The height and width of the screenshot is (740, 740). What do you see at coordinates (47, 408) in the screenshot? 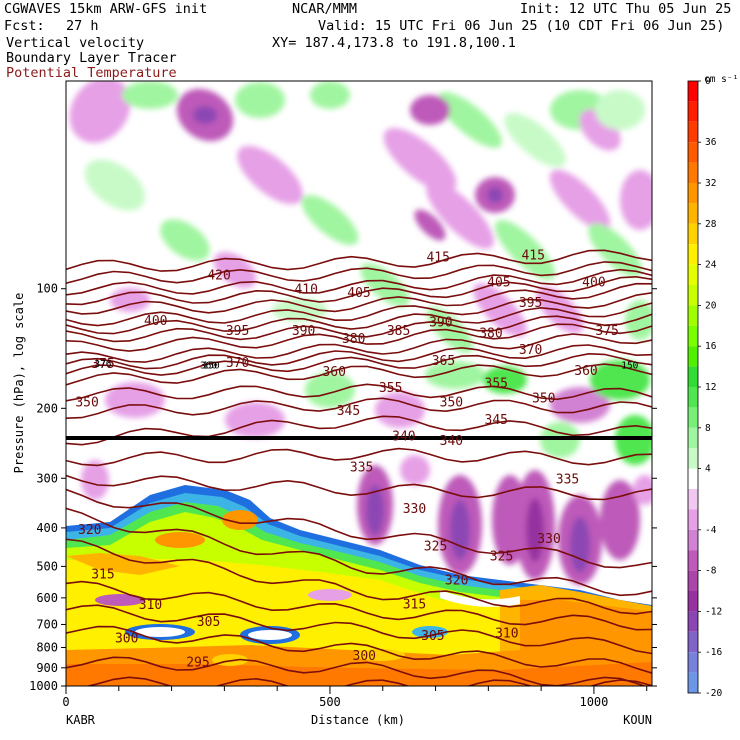
I see `y-tick-label: 200` at bounding box center [47, 408].